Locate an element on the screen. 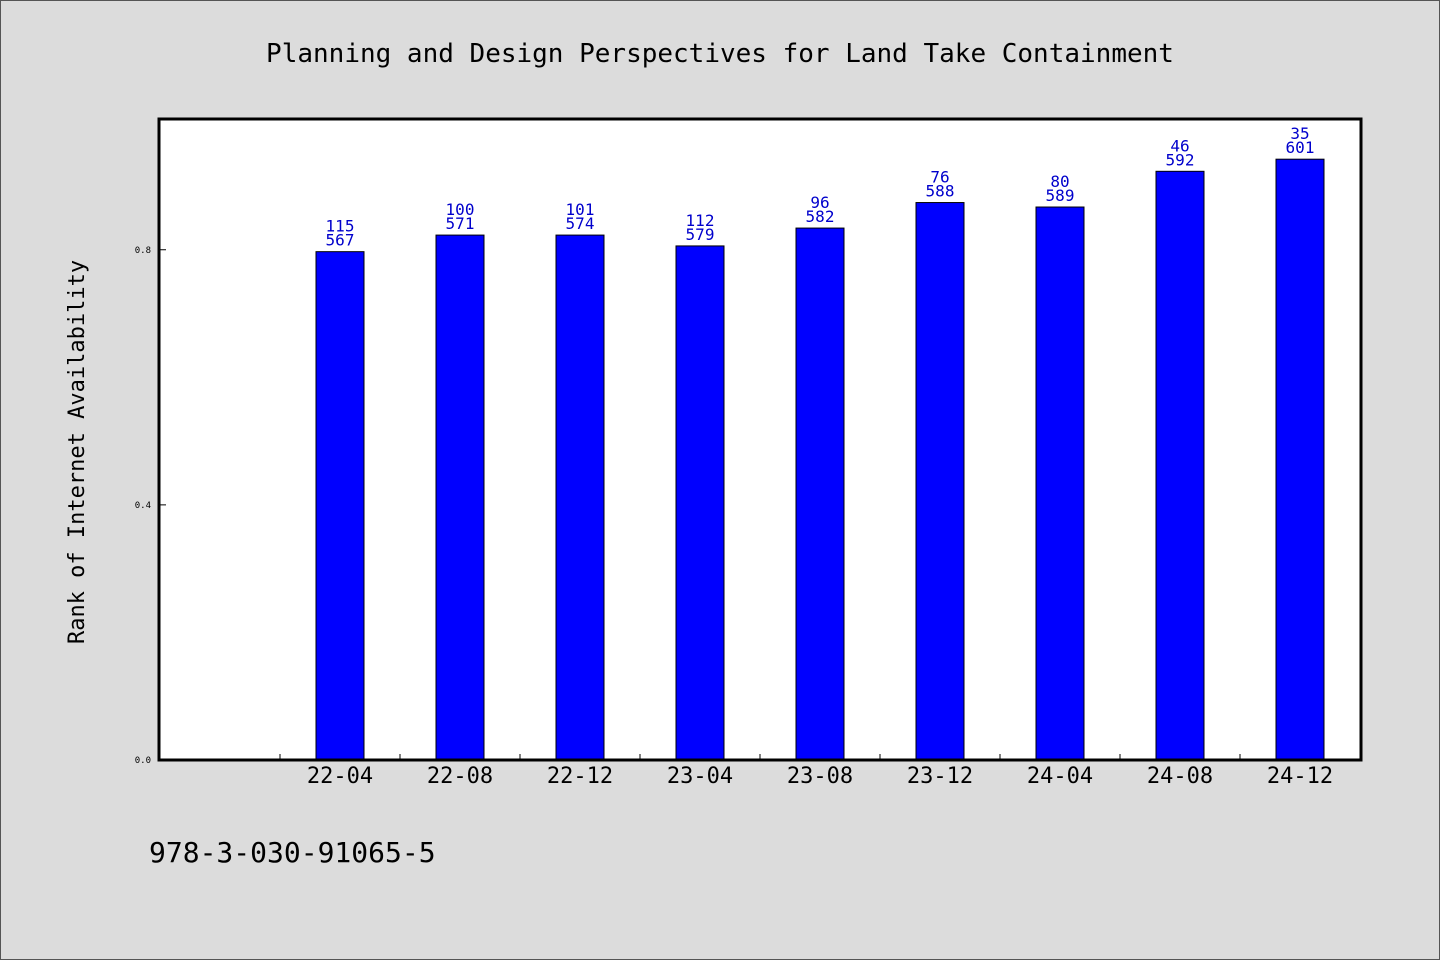  bar-label-top-24-12: 35 is located at coordinates (1299, 133).